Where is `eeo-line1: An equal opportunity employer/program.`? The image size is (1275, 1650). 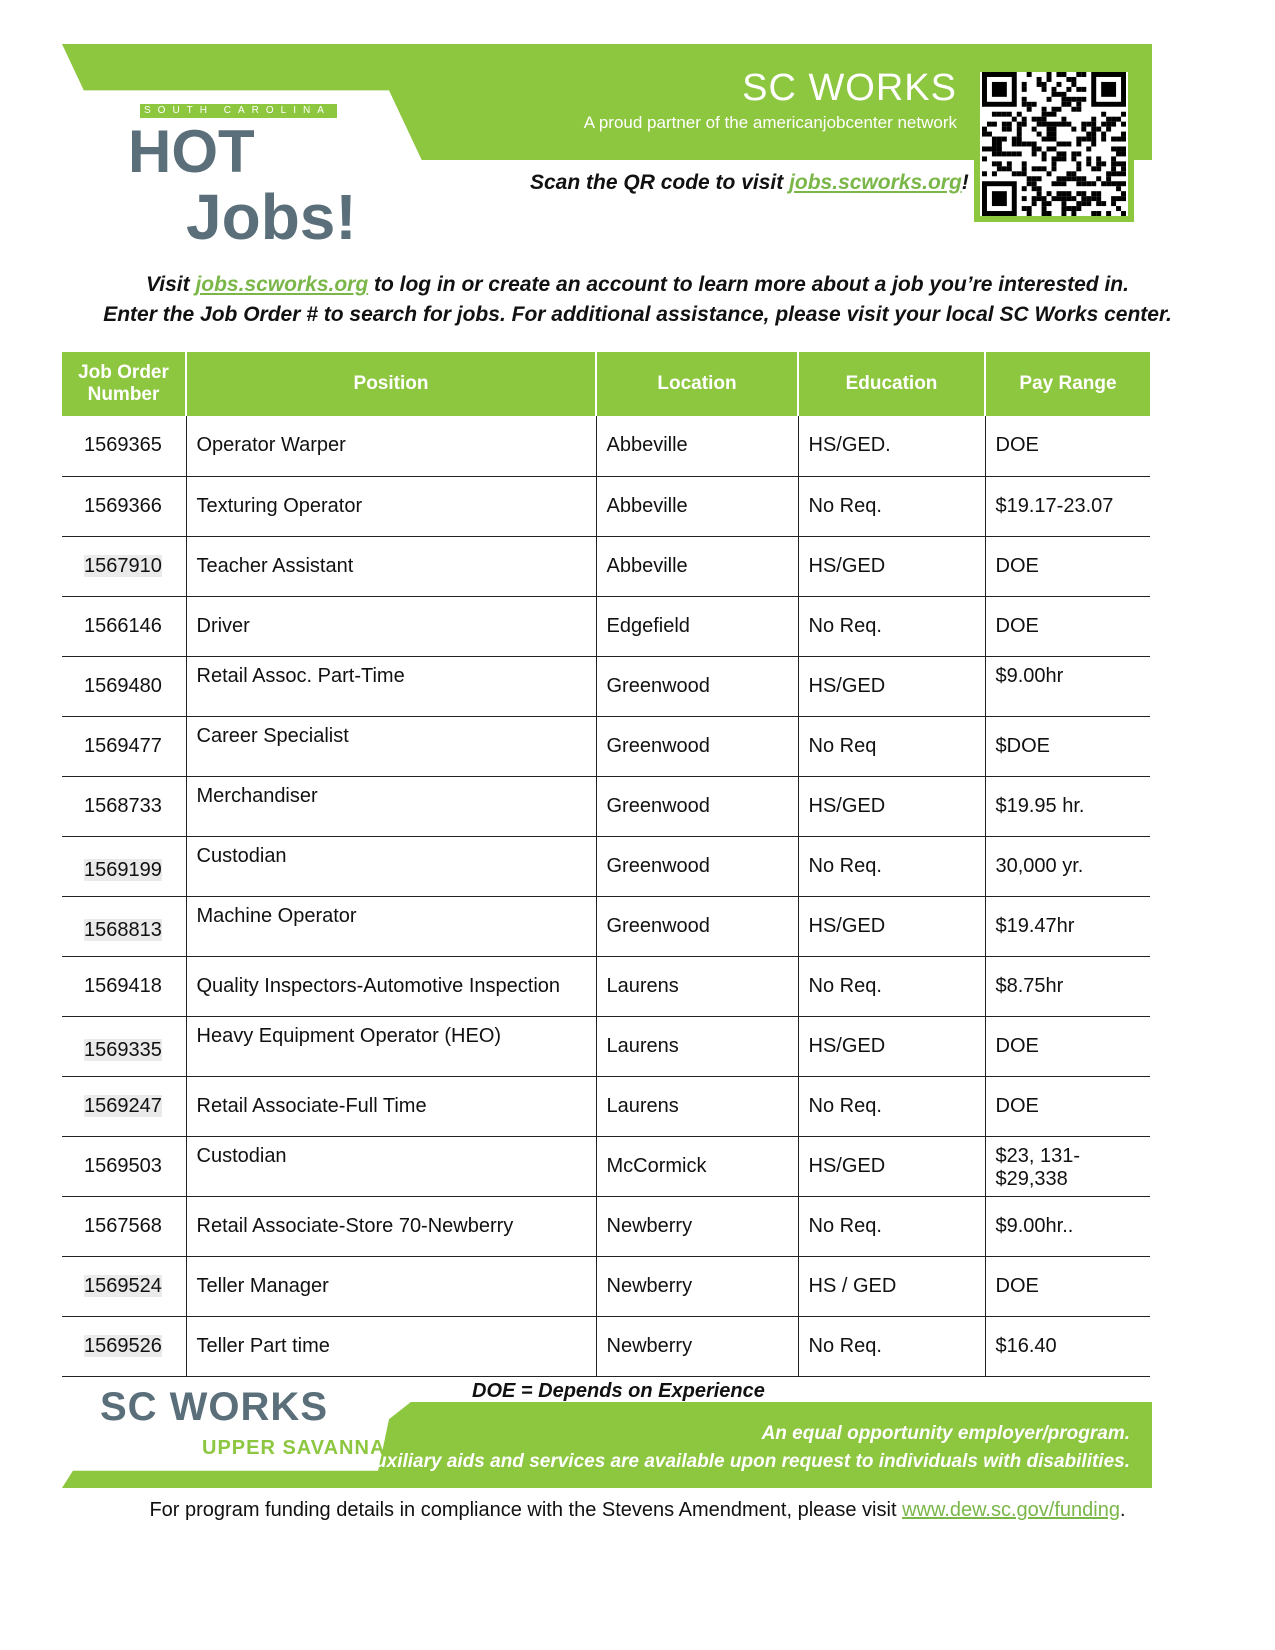
eeo-line1: An equal opportunity employer/program. is located at coordinates (945, 1433).